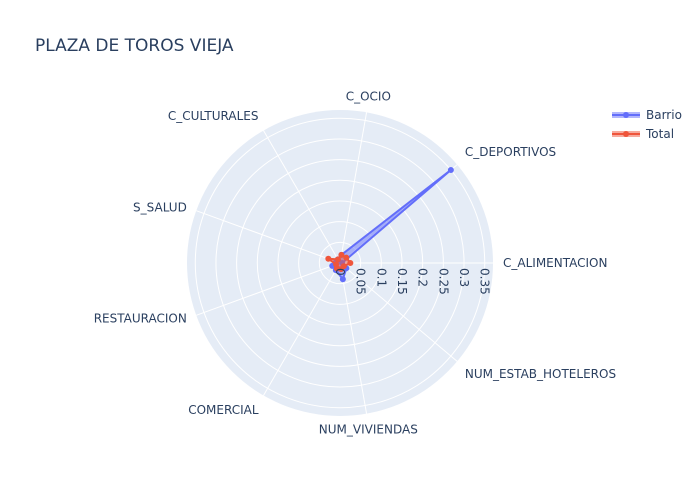 The image size is (700, 500). What do you see at coordinates (412, 281) in the screenshot?
I see `radial-tick-labels: 0 0.05 0.1 0.15 0.2 0.25 0.3 0.35` at bounding box center [412, 281].